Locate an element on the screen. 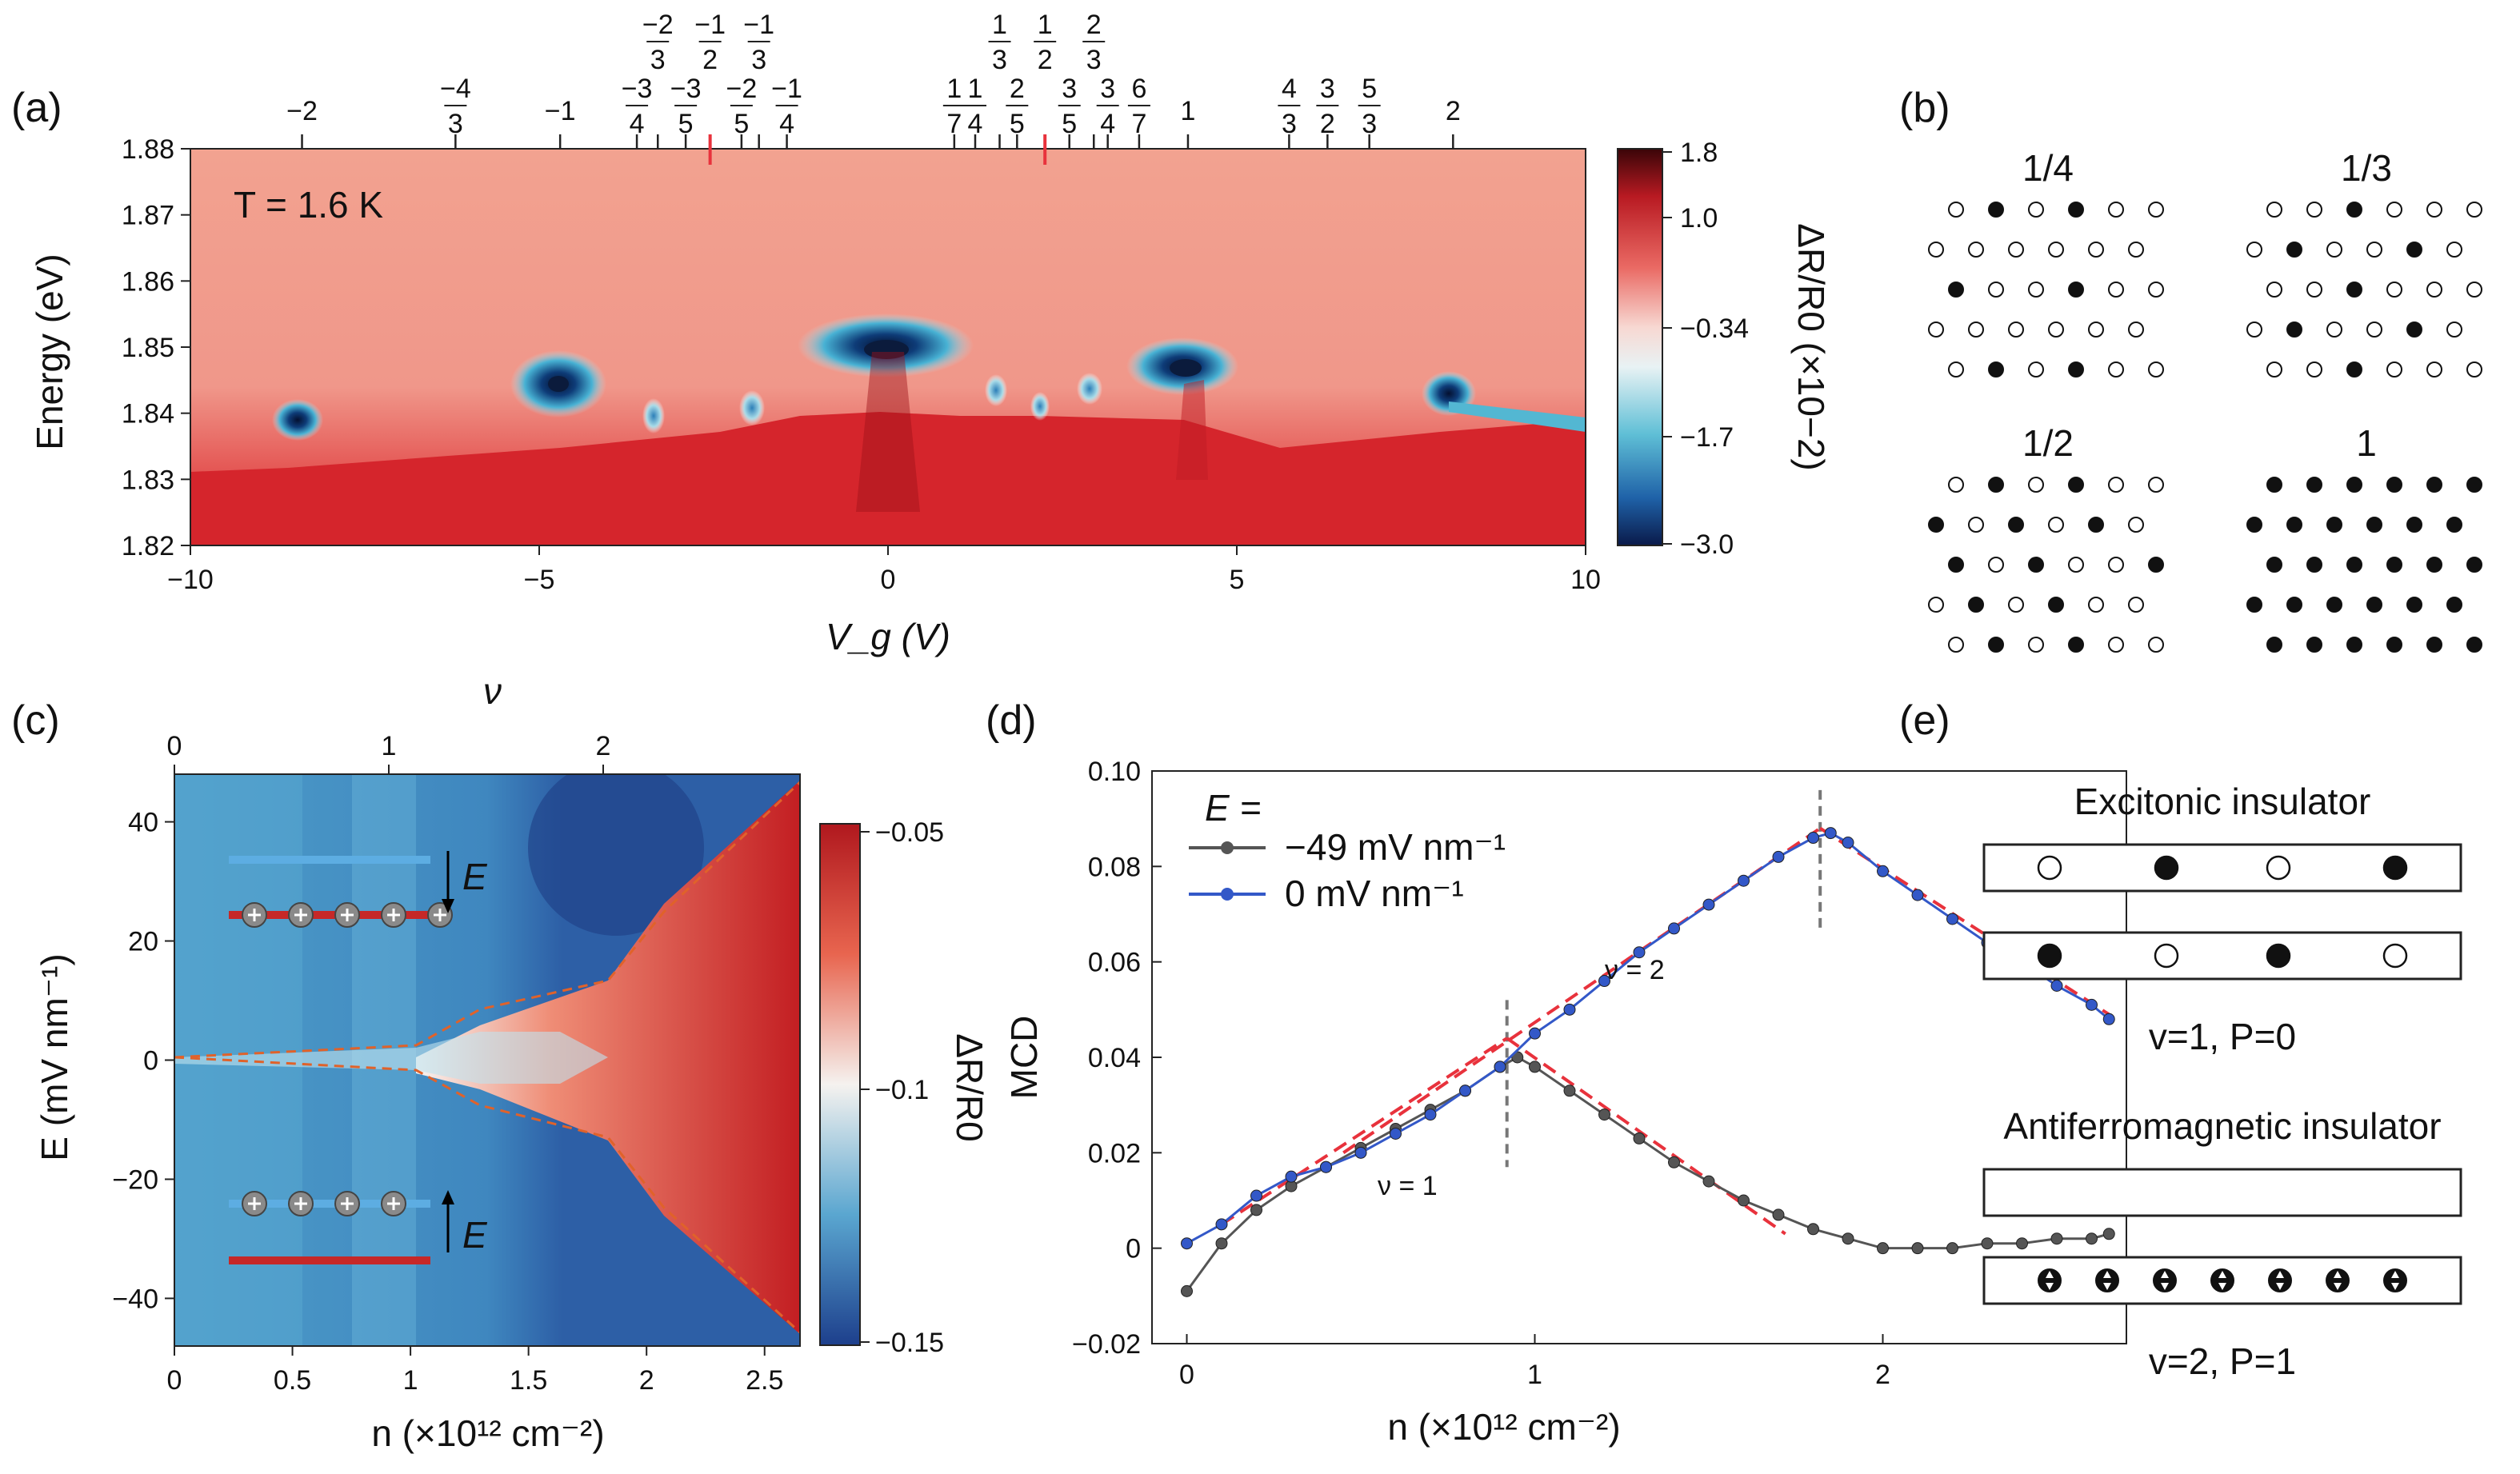 The image size is (2520, 1474). panel-d-nu1: ν = 1 is located at coordinates (1408, 1186).